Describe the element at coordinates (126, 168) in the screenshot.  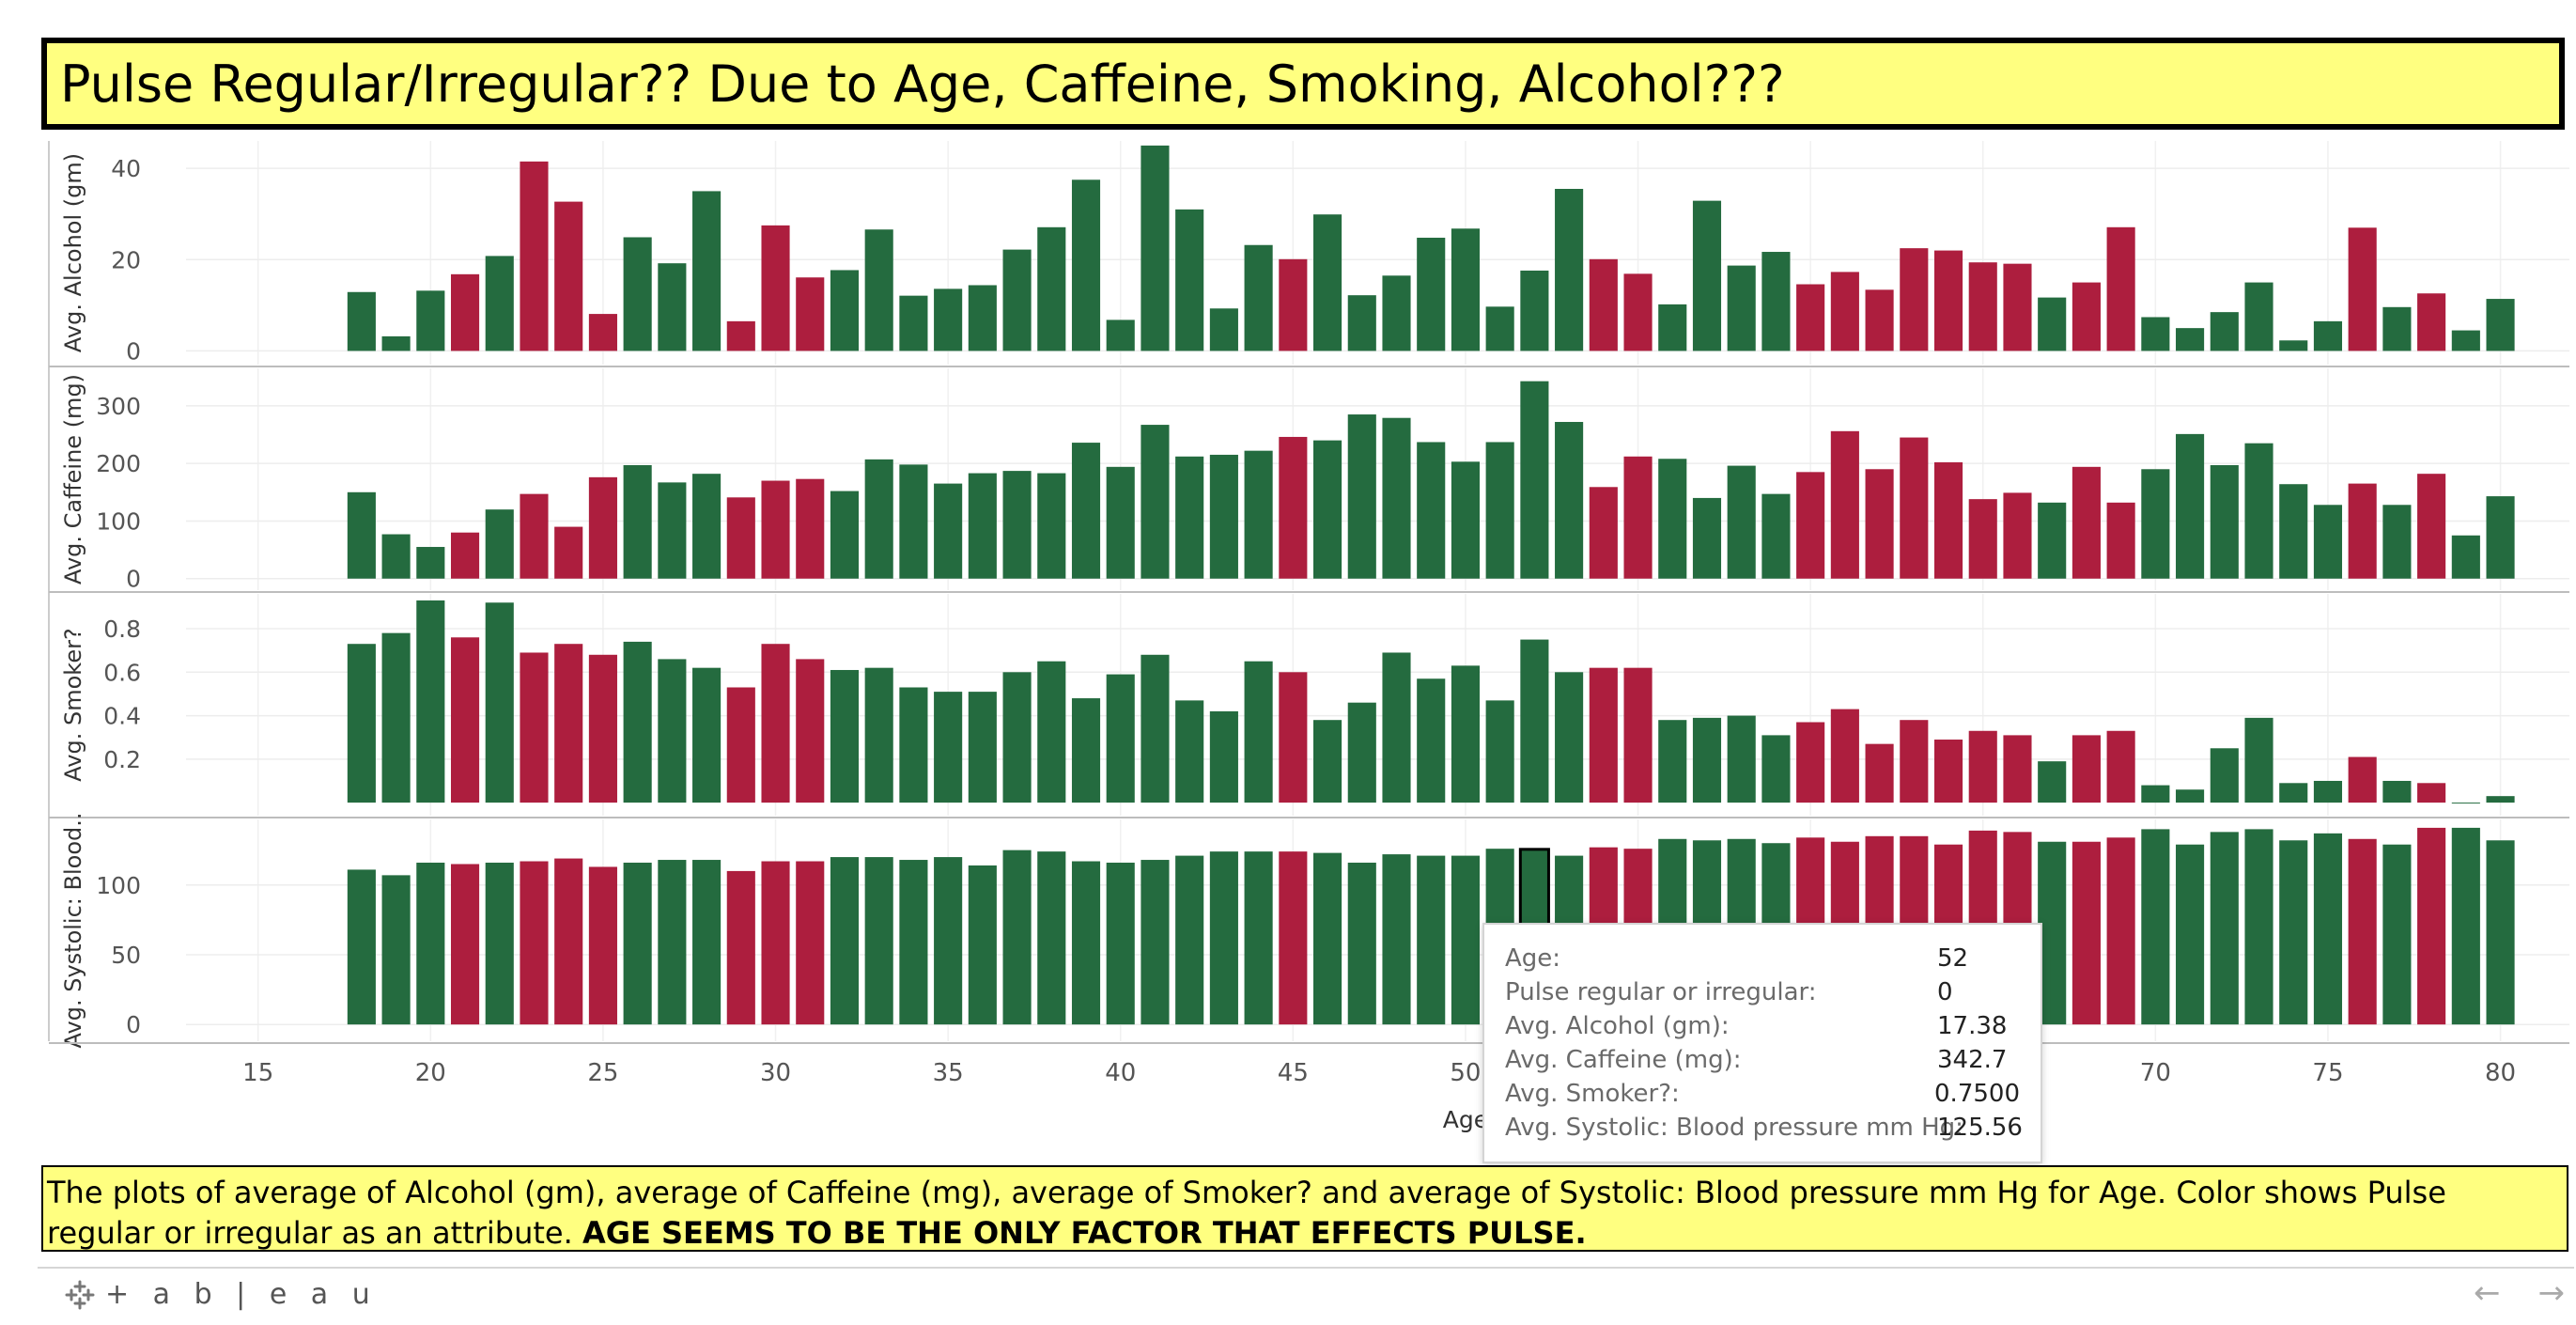
I see `y-tick-label: 40` at that location.